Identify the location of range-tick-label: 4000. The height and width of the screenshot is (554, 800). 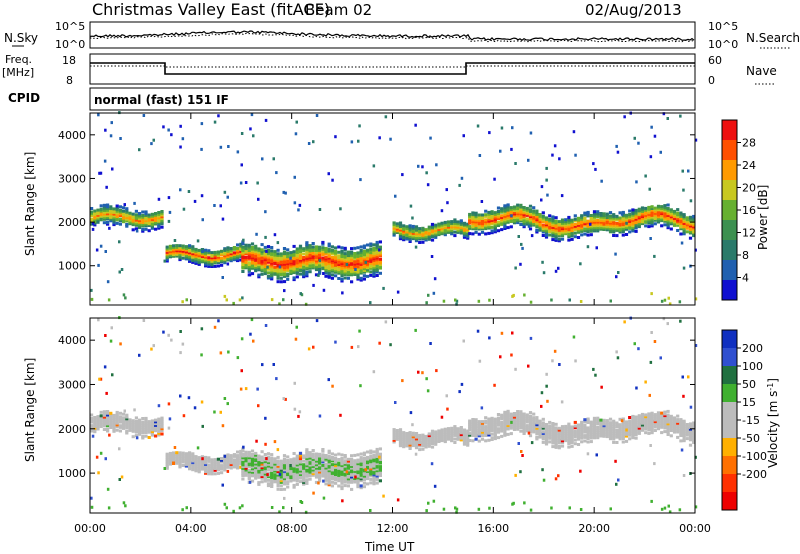
(72, 340).